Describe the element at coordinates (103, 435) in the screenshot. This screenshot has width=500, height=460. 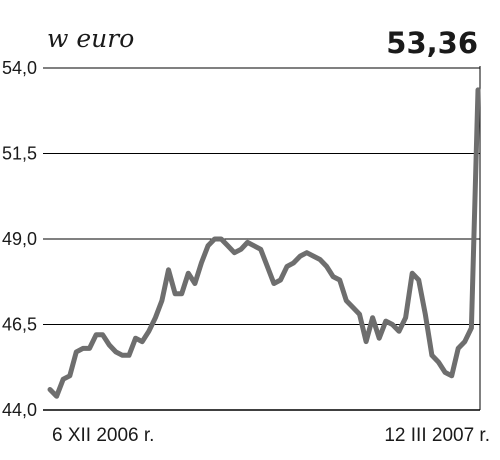
I see `x-label-start: 6 XII 2006 r.` at that location.